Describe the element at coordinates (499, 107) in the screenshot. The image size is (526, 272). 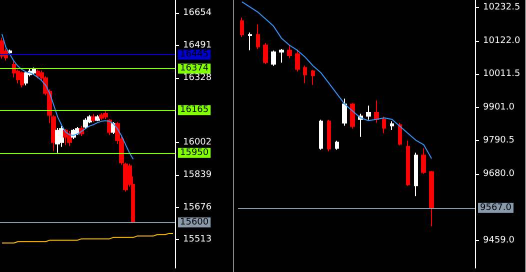
I see `y-tick-label: 9901.0` at that location.